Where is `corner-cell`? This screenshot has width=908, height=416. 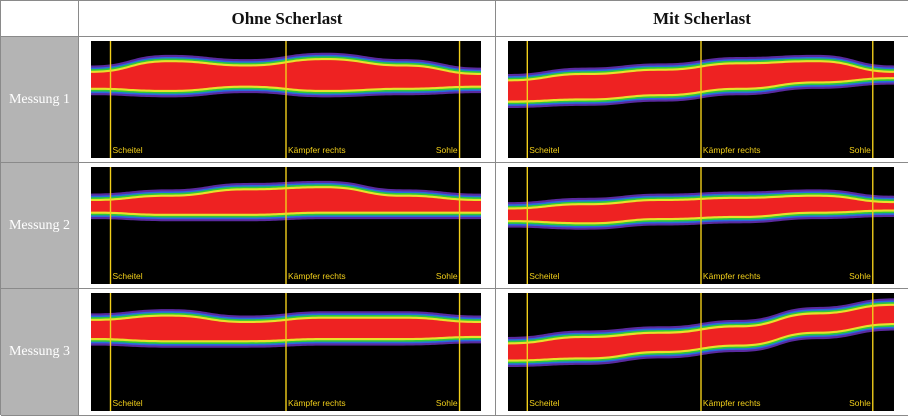
corner-cell is located at coordinates (40, 19).